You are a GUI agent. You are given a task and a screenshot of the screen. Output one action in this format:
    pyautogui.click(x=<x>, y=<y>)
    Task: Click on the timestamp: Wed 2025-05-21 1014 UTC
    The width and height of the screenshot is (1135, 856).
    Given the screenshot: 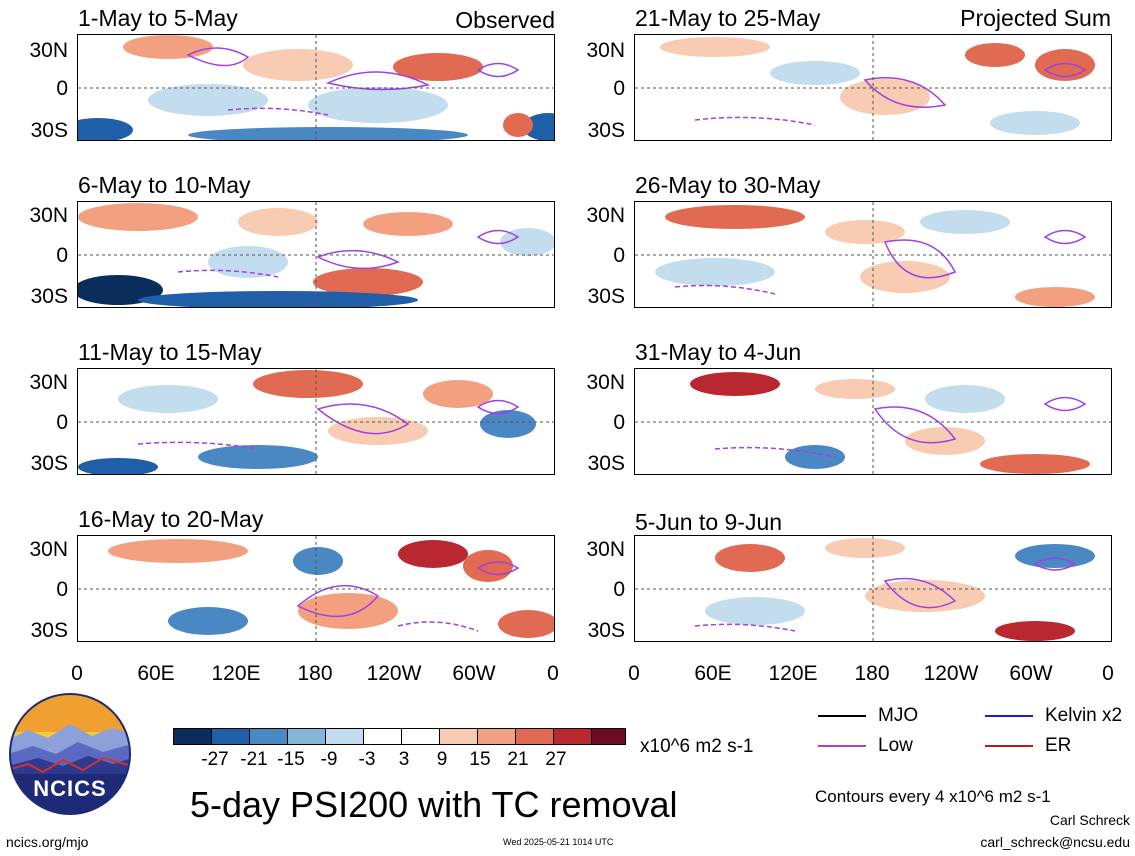 What is the action you would take?
    pyautogui.click(x=558, y=842)
    